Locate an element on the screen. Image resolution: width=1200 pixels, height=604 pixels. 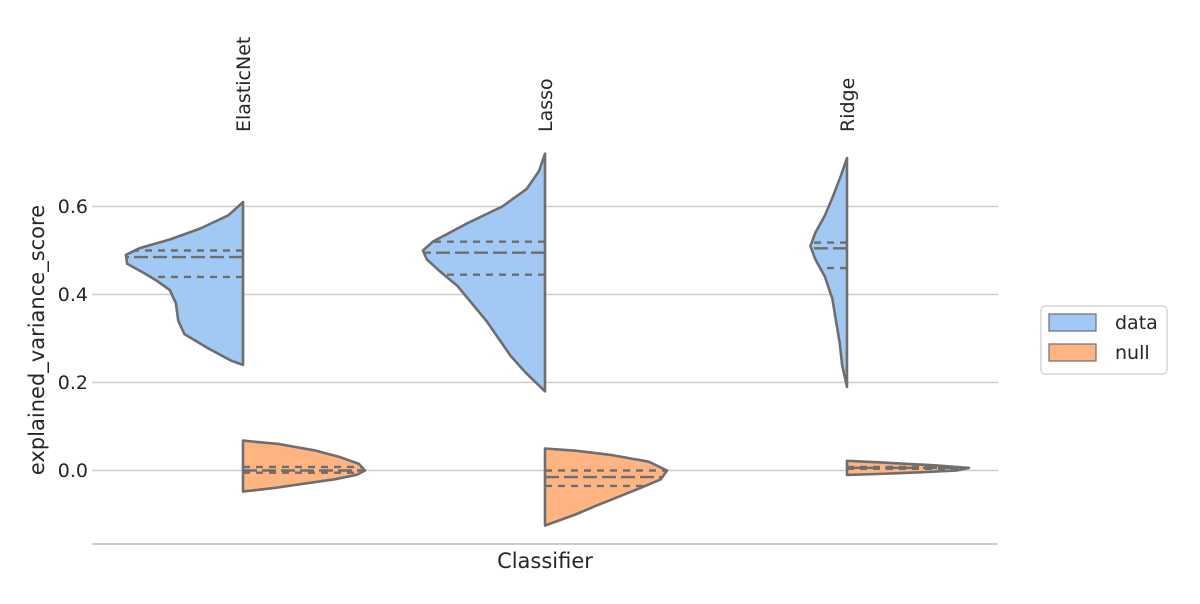
violin-data-lasso is located at coordinates (484, 272).